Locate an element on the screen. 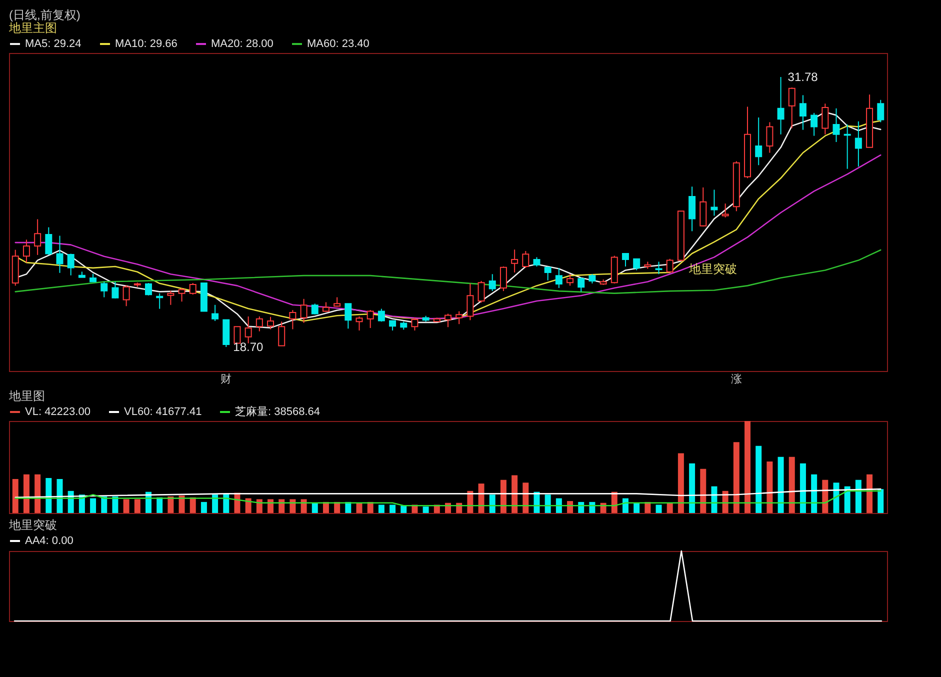 Image resolution: width=941 pixels, height=677 pixels. legend-label: VL: 42223.00 is located at coordinates (57, 412).